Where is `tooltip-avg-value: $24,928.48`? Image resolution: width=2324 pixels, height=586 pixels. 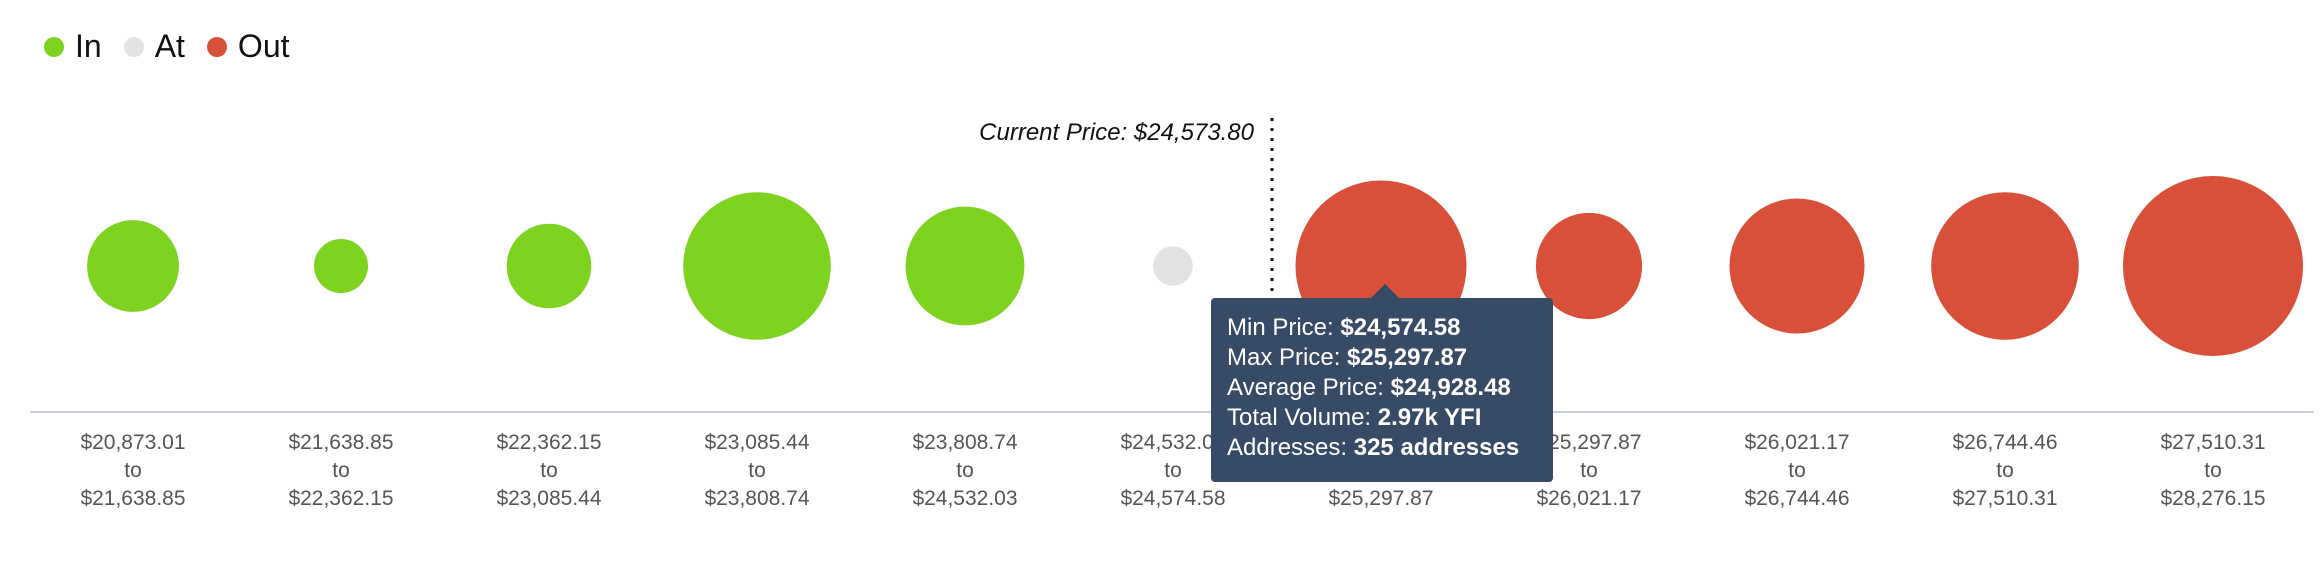 tooltip-avg-value: $24,928.48 is located at coordinates (1450, 387).